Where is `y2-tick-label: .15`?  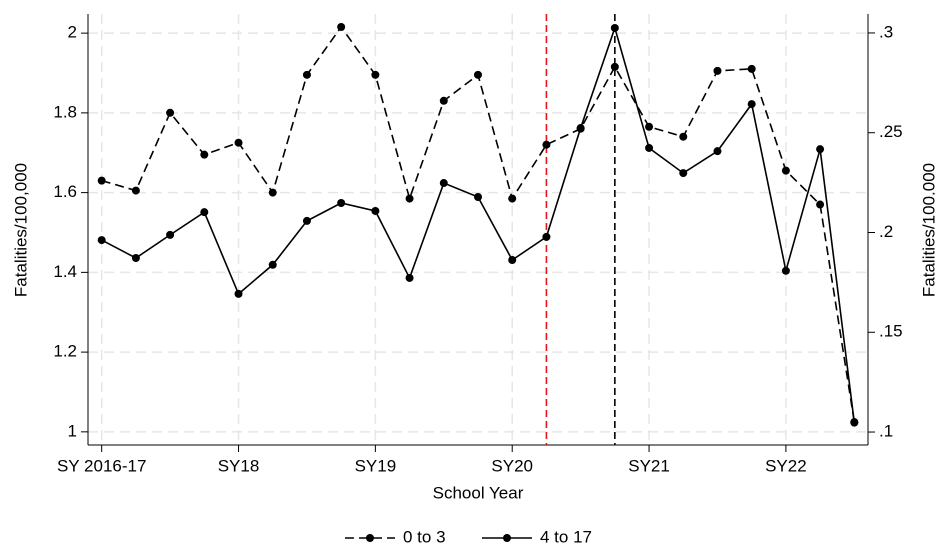 y2-tick-label: .15 is located at coordinates (891, 331).